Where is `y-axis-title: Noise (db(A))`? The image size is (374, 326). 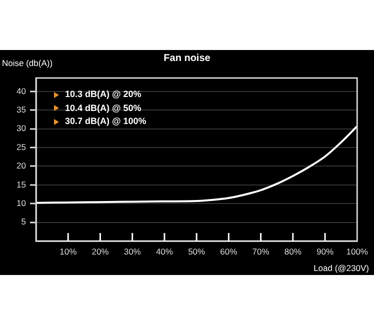
y-axis-title: Noise (db(A)) is located at coordinates (27, 63).